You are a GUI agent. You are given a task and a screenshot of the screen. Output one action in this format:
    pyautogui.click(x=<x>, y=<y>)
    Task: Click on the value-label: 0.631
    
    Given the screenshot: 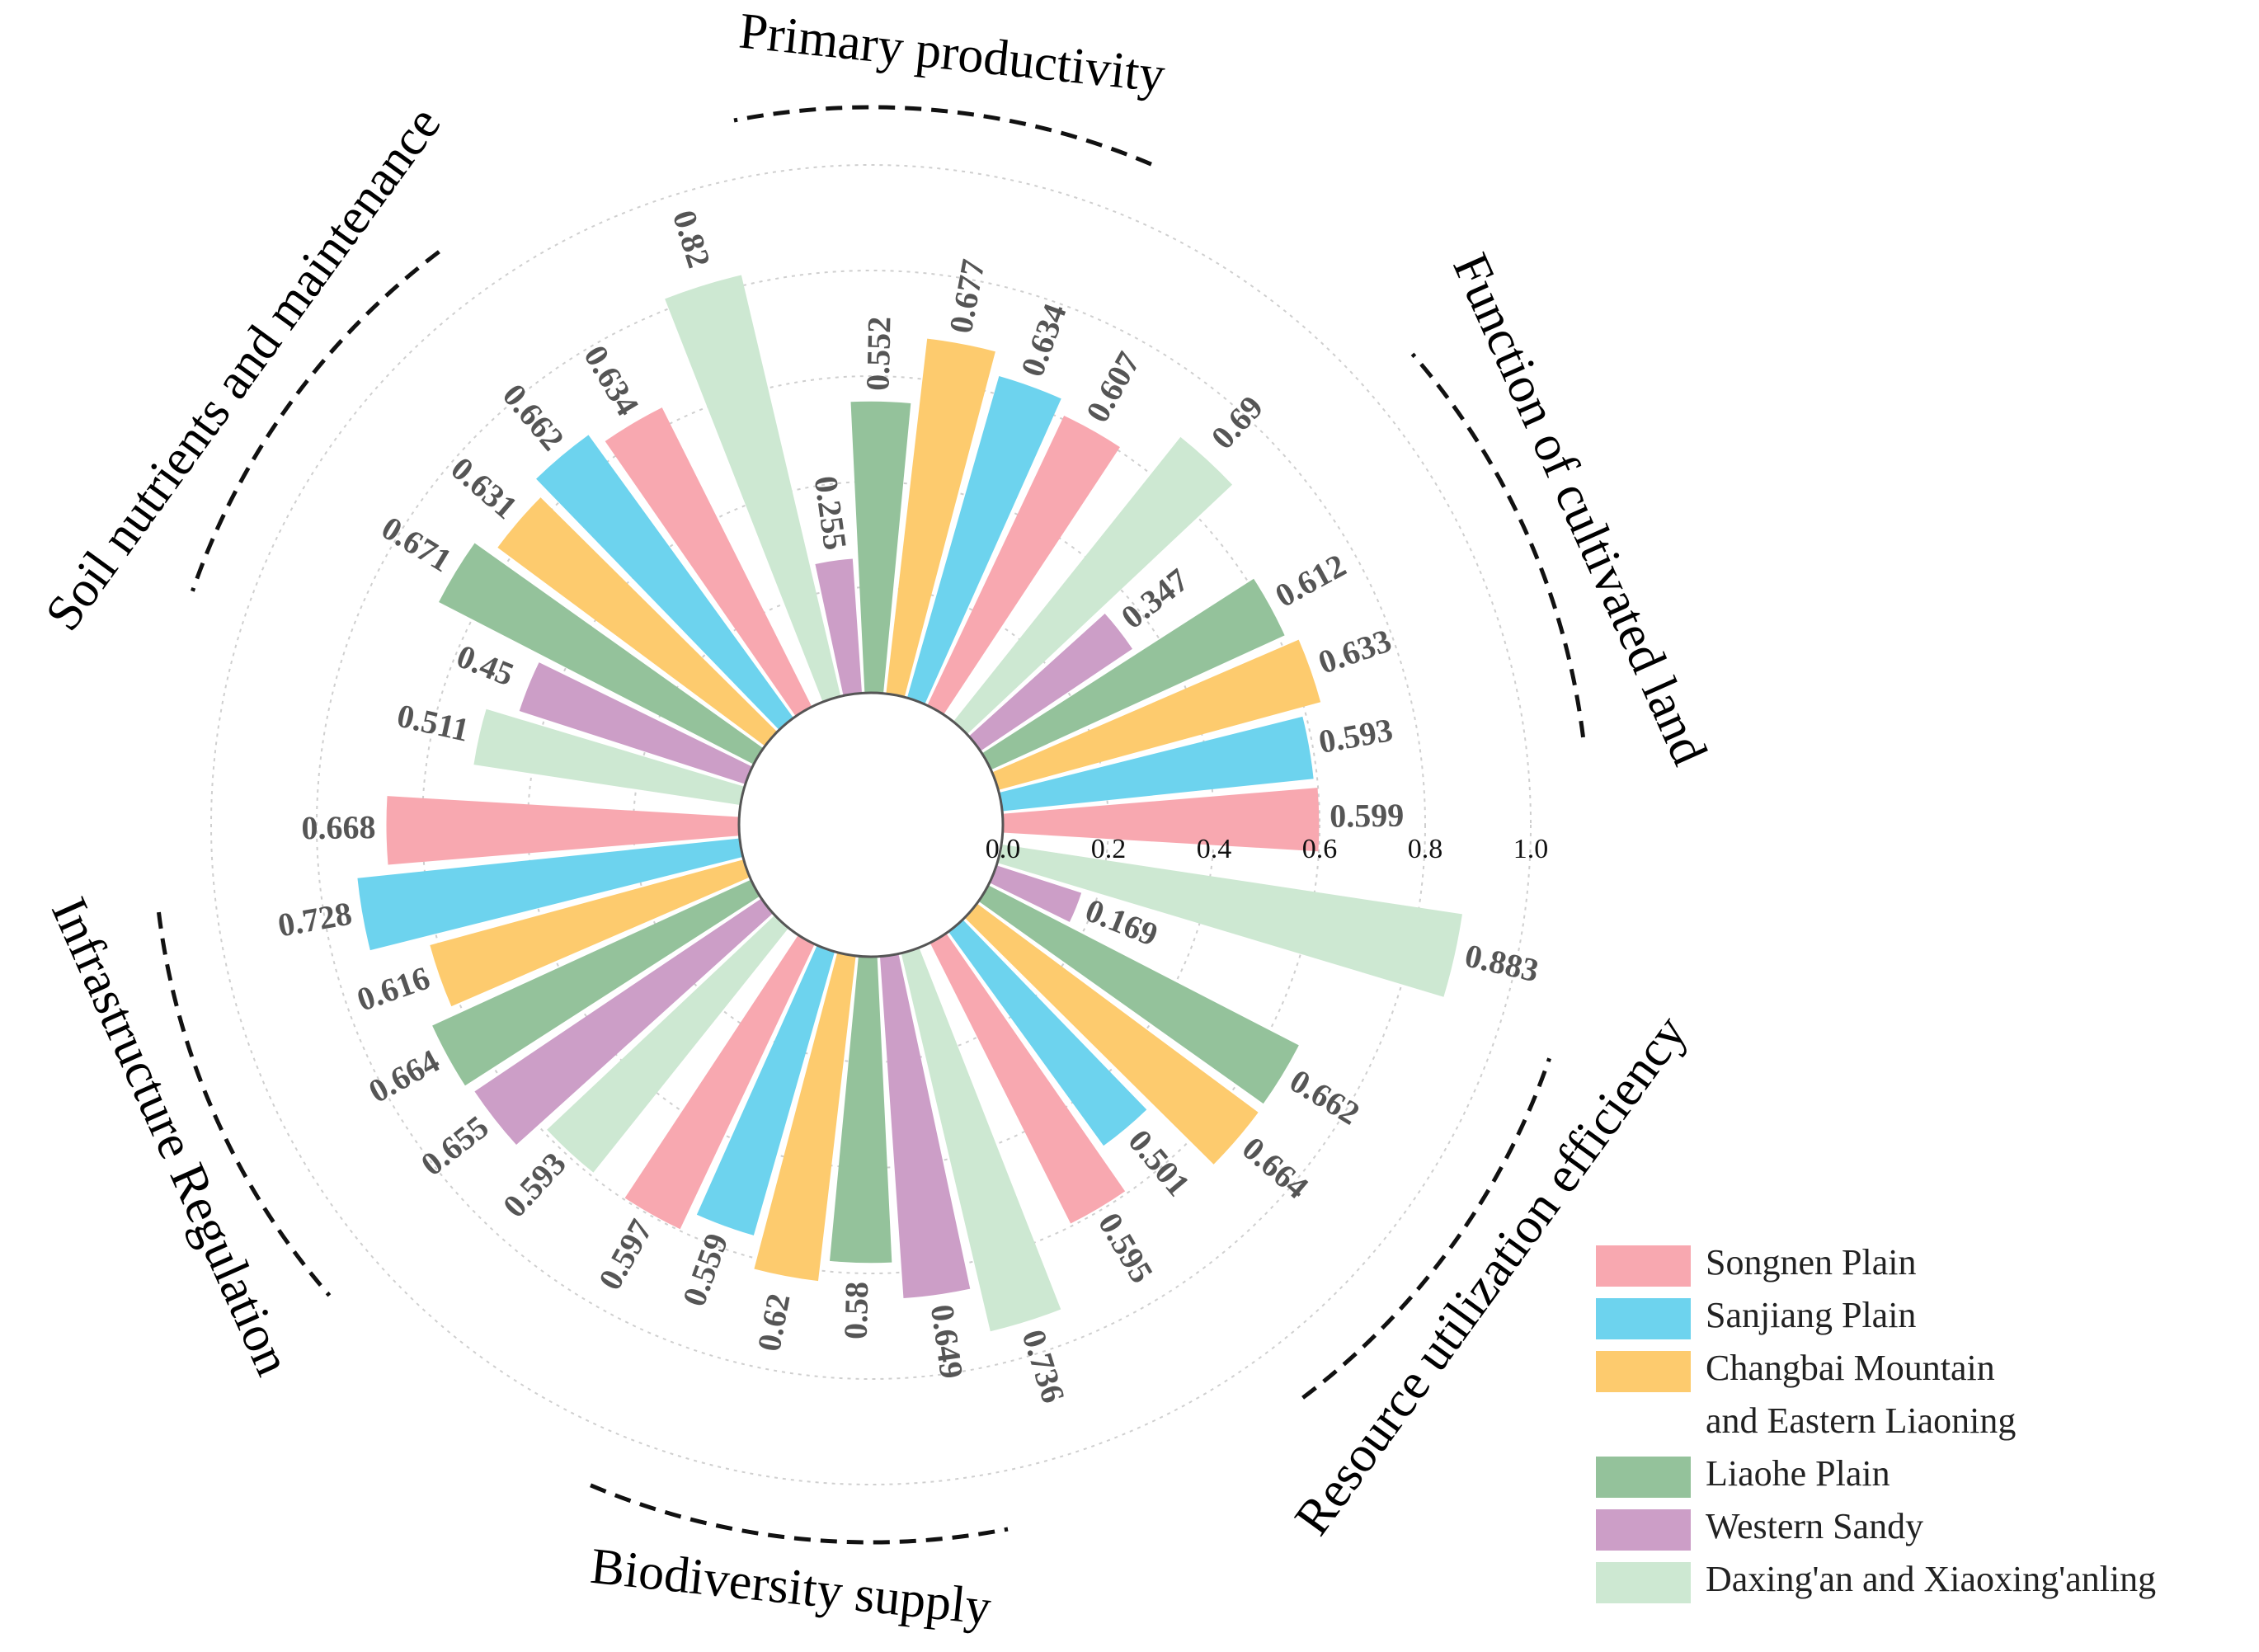 What is the action you would take?
    pyautogui.click(x=484, y=487)
    